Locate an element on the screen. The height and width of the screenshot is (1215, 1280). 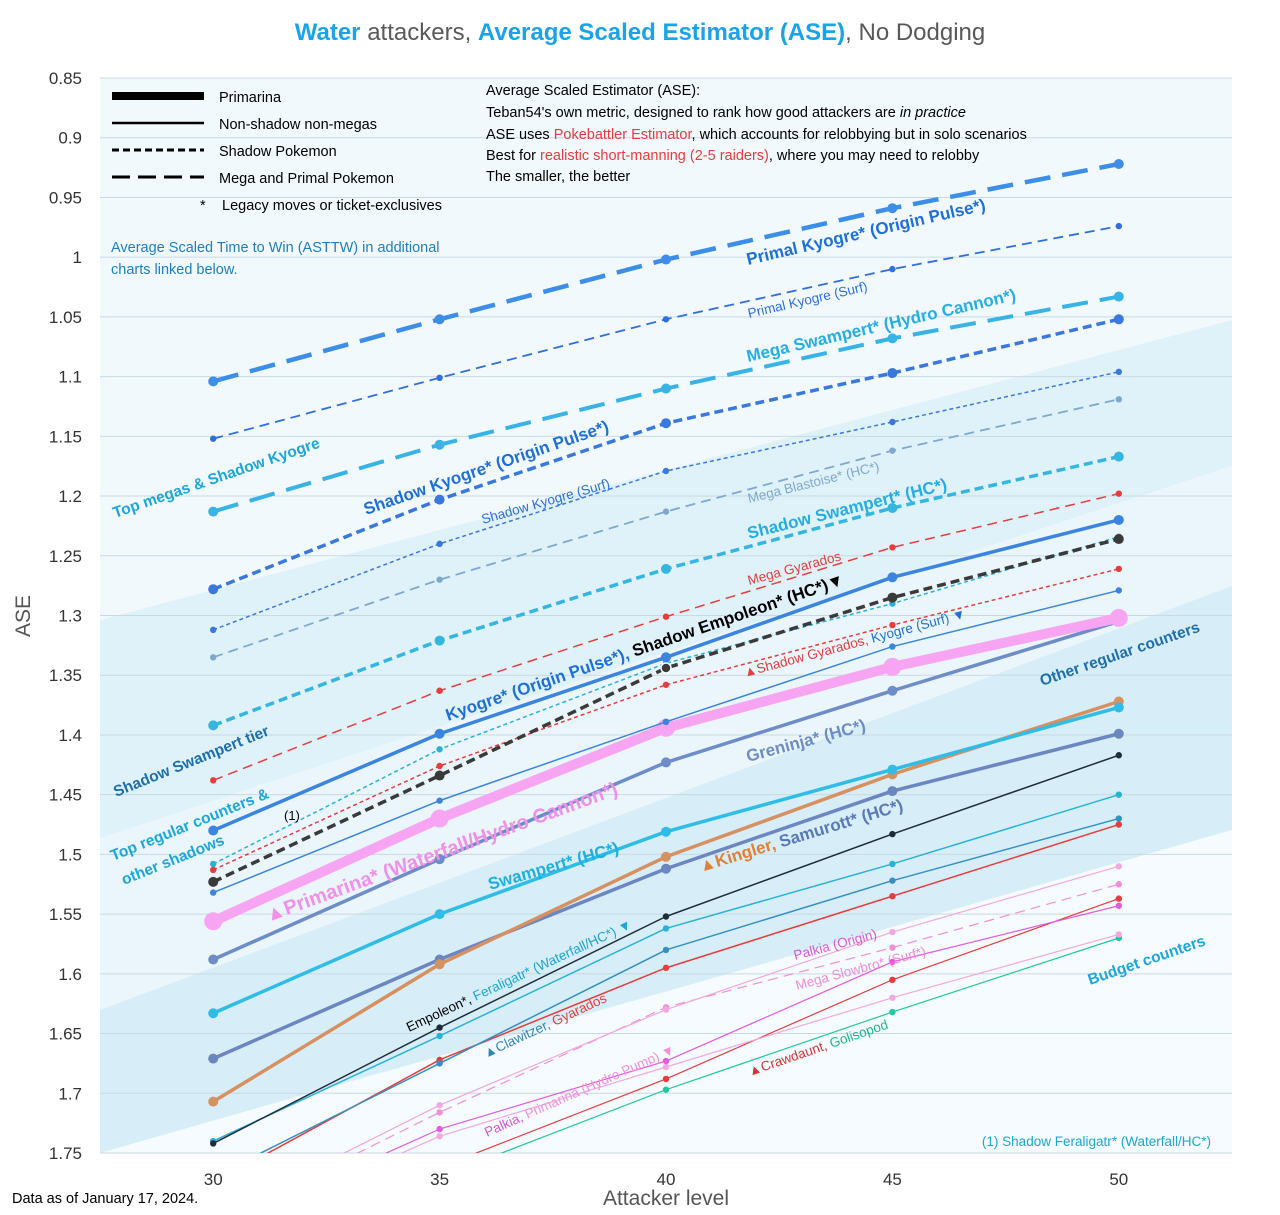
y-tick-label: 1.3 is located at coordinates (70, 616).